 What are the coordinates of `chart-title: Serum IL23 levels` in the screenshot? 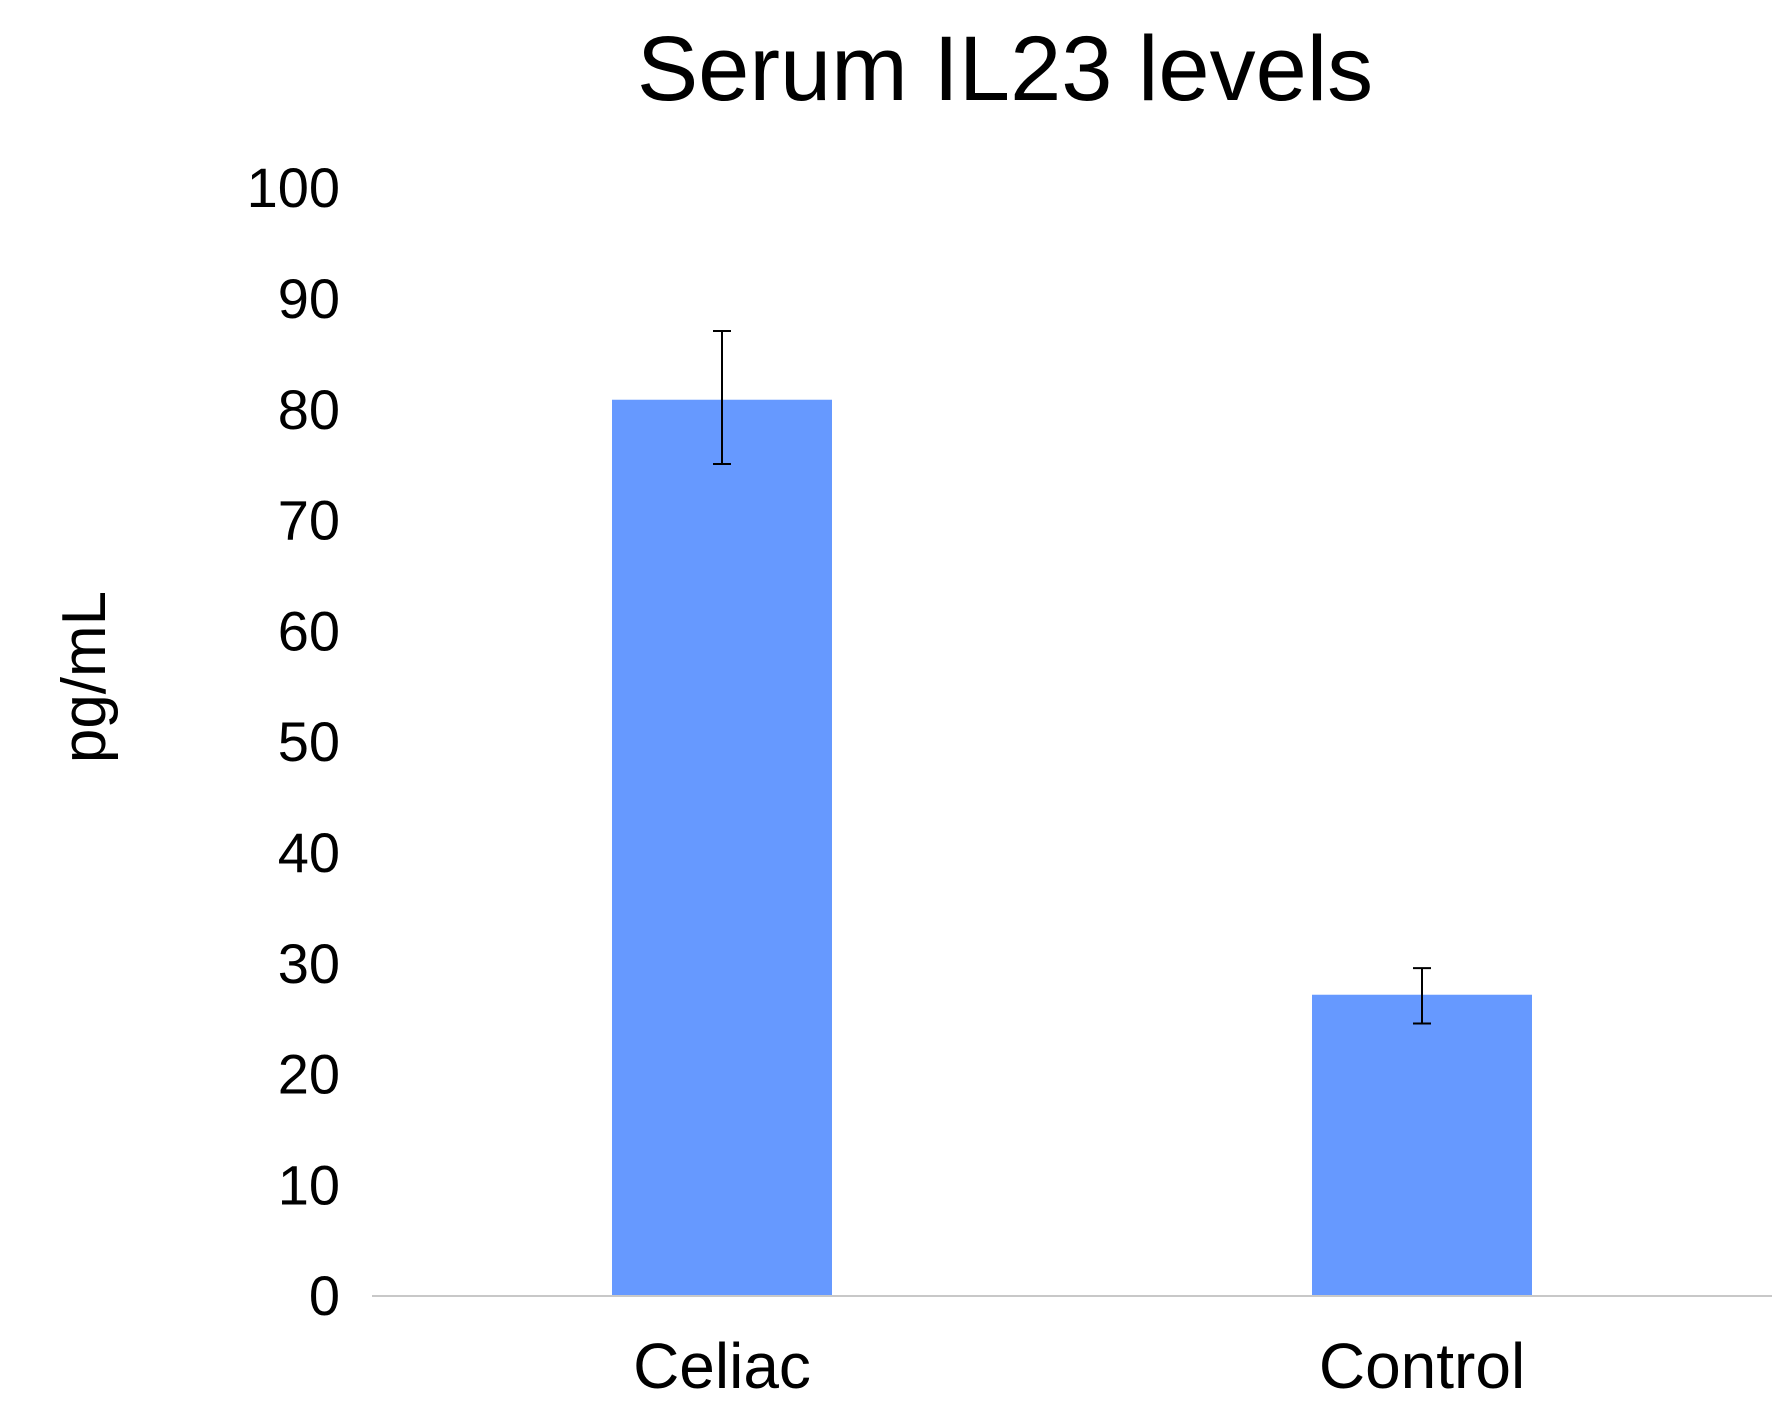 It's located at (1005, 69).